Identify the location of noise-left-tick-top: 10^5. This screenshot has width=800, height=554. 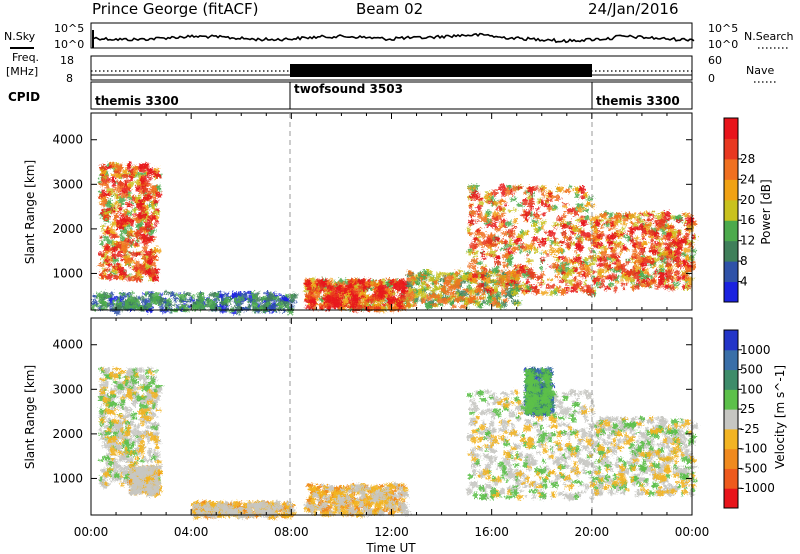
(69, 28).